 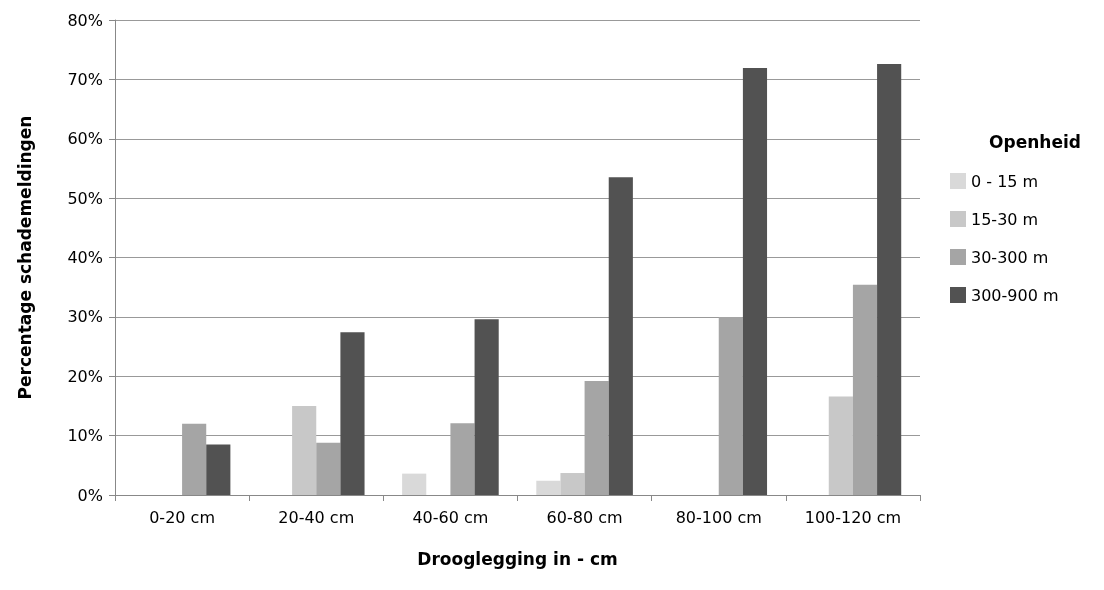 What do you see at coordinates (450, 517) in the screenshot?
I see `x-tick-label: 40-60 cm` at bounding box center [450, 517].